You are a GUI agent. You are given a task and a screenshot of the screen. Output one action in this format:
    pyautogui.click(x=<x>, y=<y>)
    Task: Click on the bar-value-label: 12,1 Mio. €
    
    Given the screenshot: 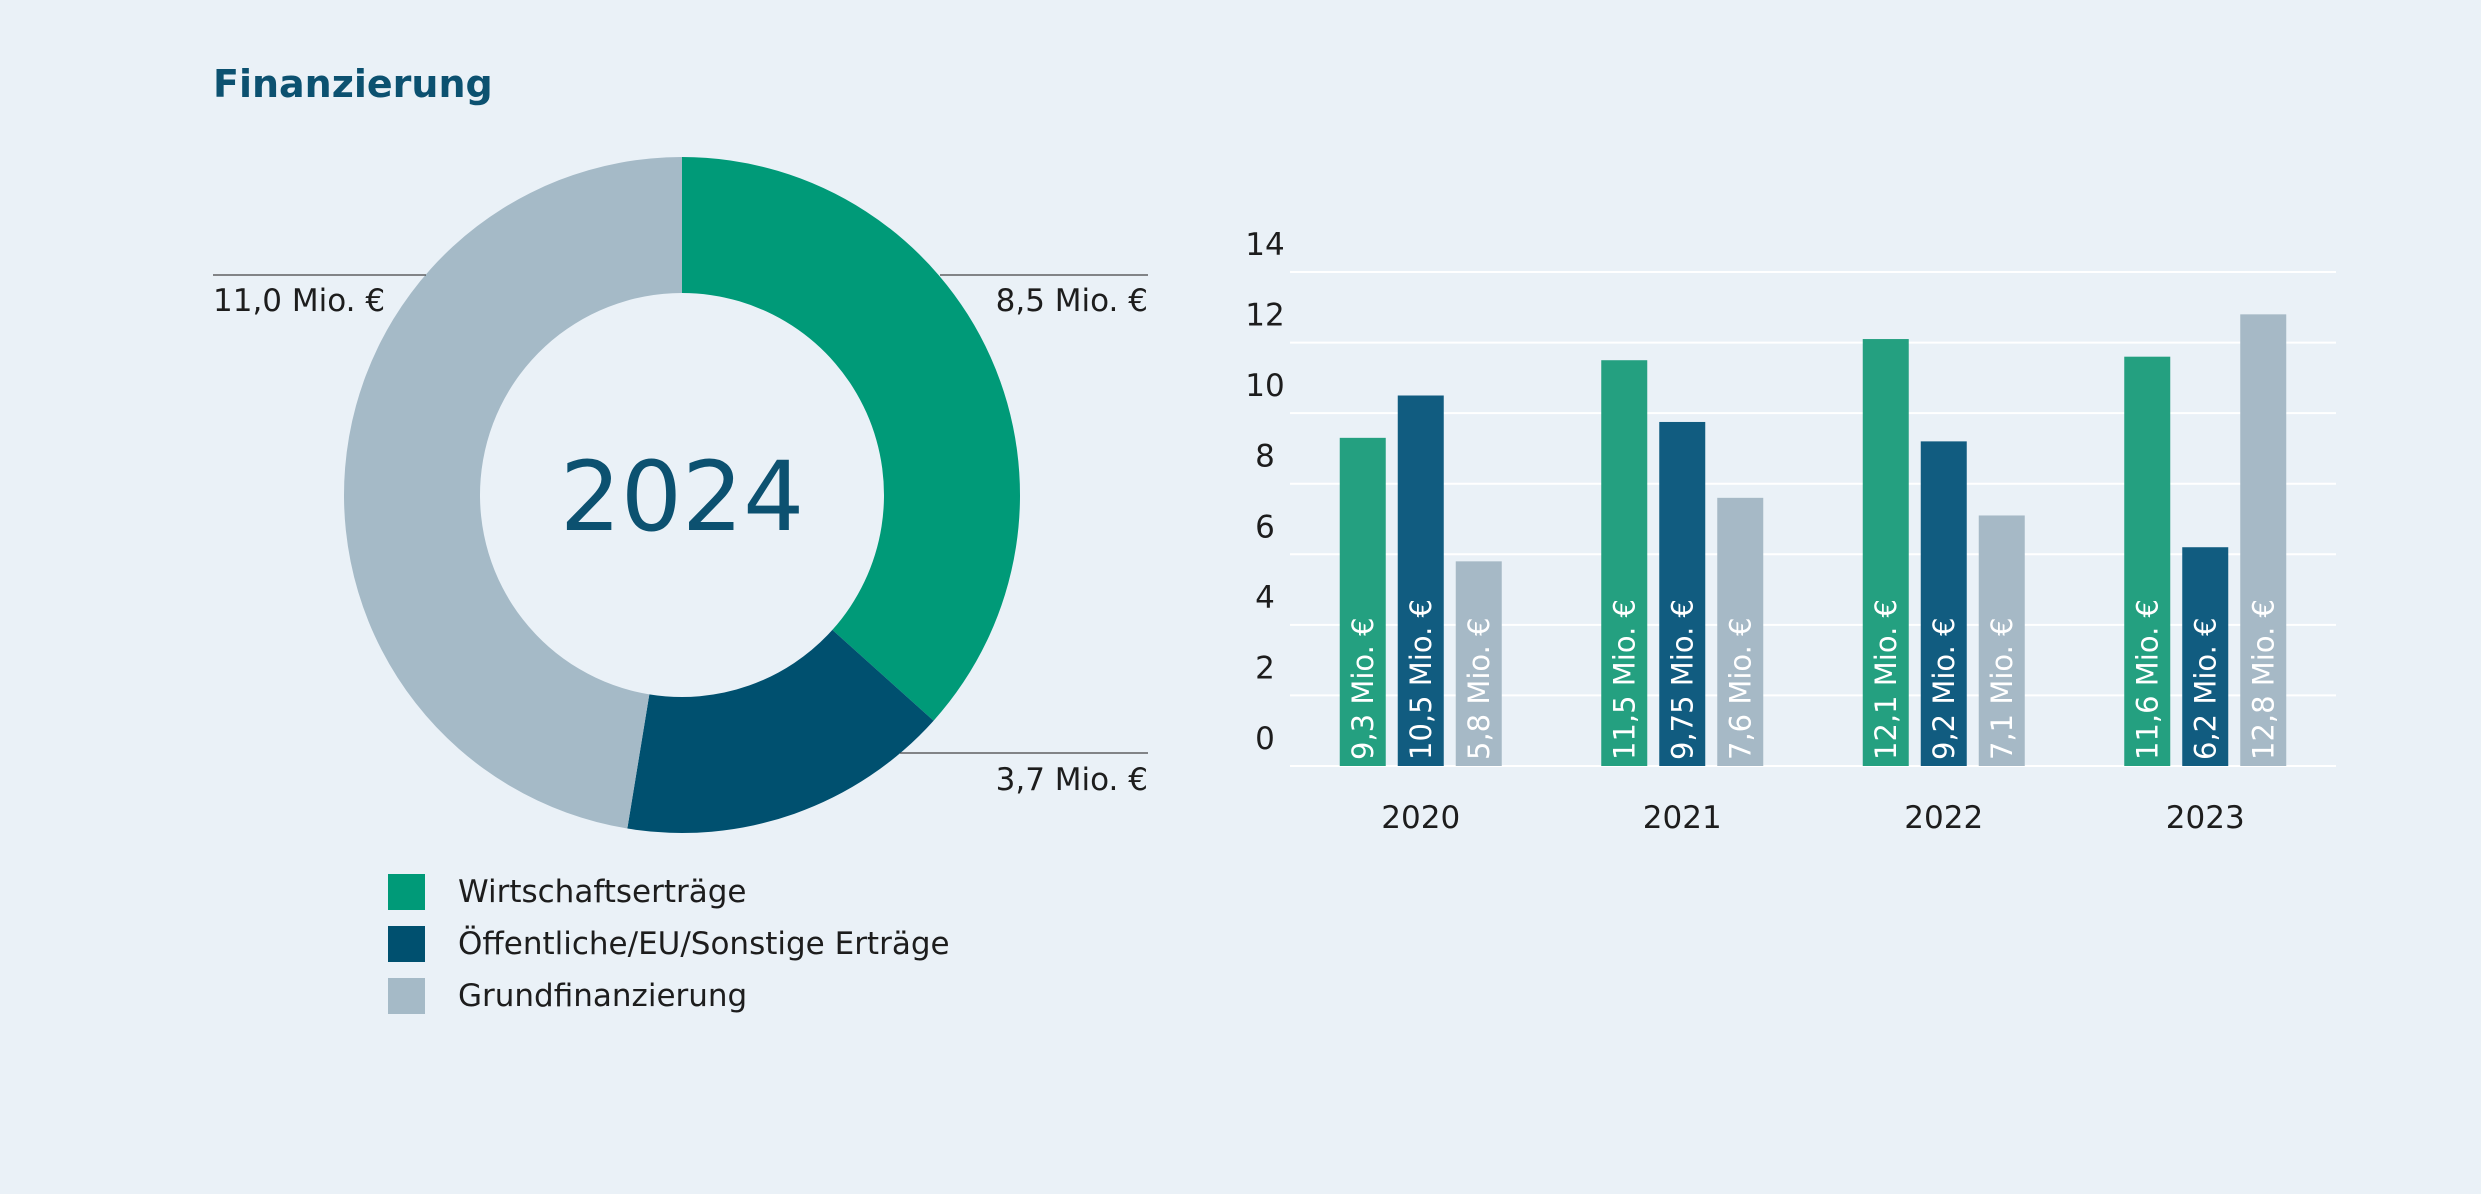 What is the action you would take?
    pyautogui.click(x=1886, y=679)
    